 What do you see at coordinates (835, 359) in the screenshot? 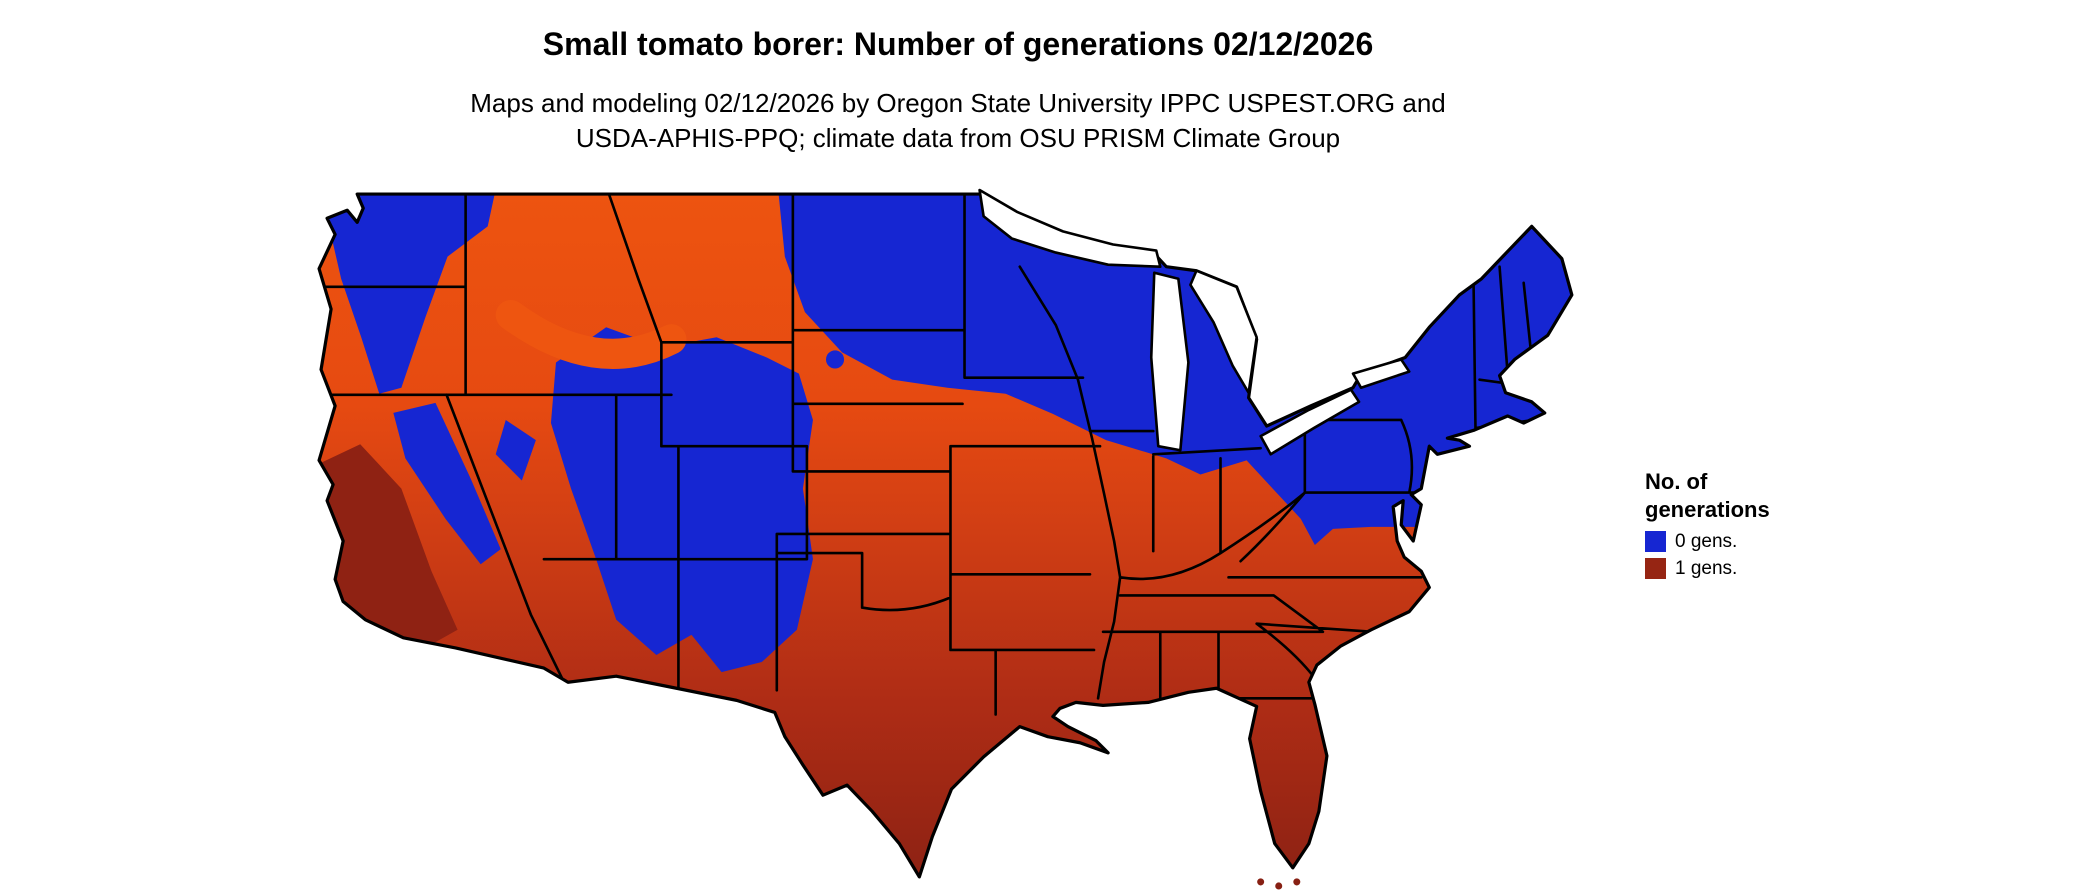
I see `black-hills-blue-patch` at bounding box center [835, 359].